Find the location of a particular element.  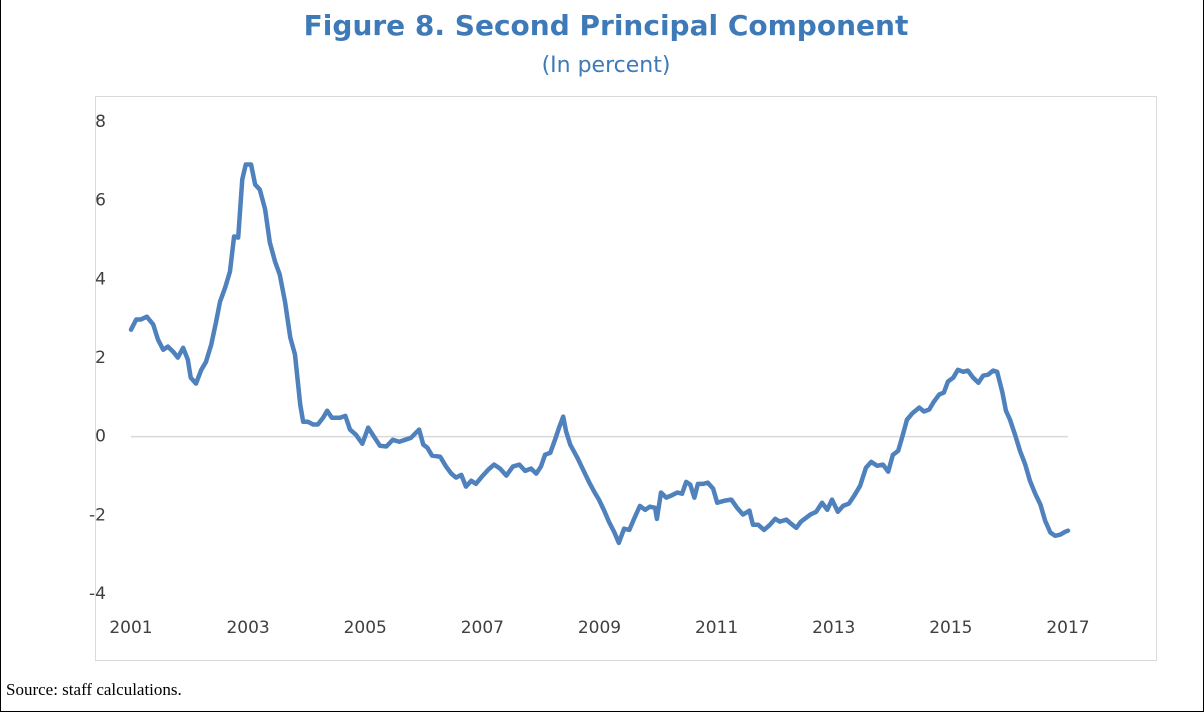

chart-subtitle: (In percent) is located at coordinates (606, 65).